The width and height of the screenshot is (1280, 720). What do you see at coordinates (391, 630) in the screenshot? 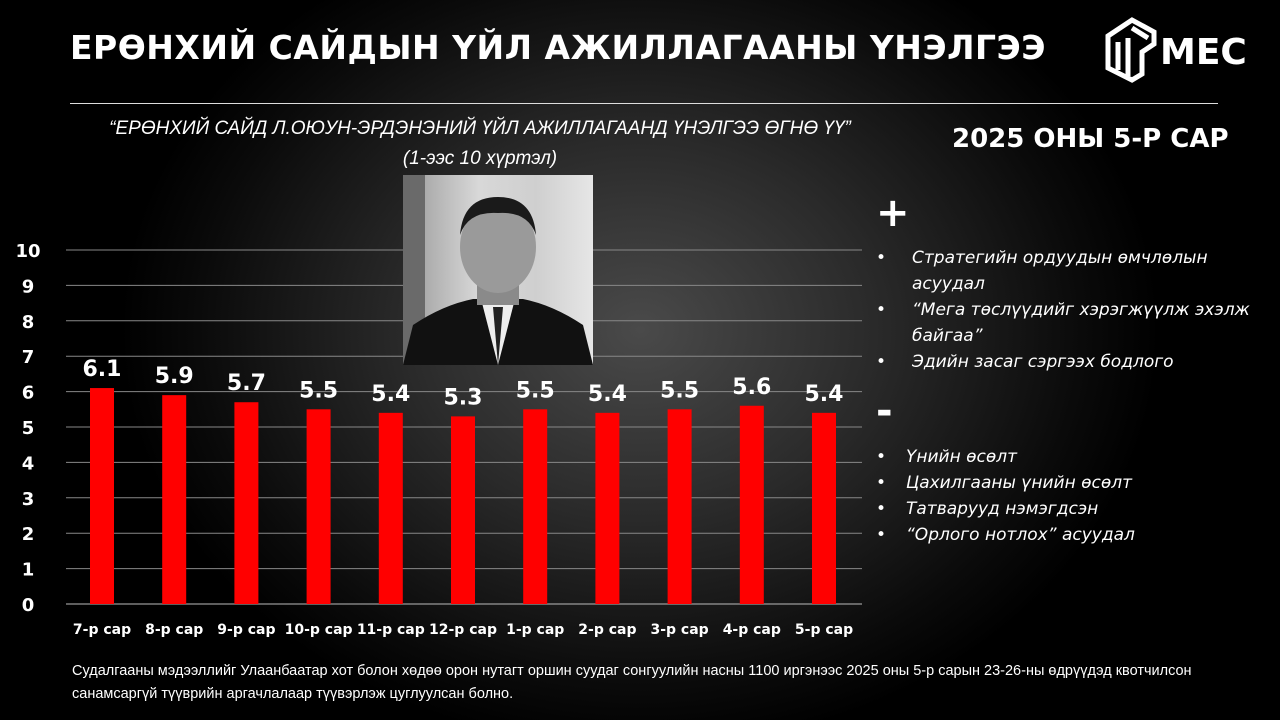
I see `x-tick-label: 11-р сар` at bounding box center [391, 630].